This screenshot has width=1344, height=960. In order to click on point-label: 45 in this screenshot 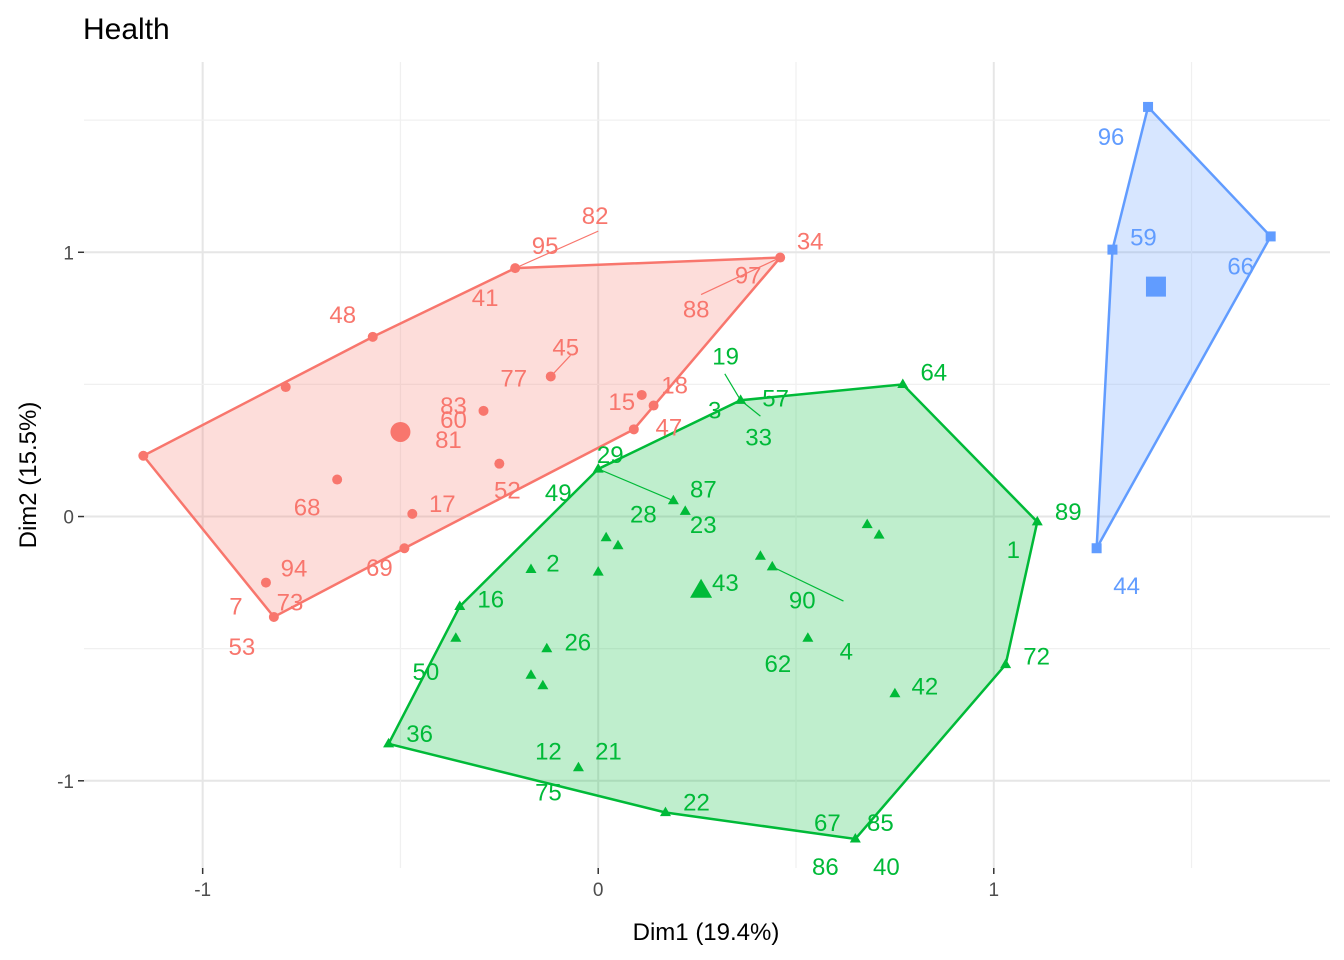, I will do `click(565, 347)`.